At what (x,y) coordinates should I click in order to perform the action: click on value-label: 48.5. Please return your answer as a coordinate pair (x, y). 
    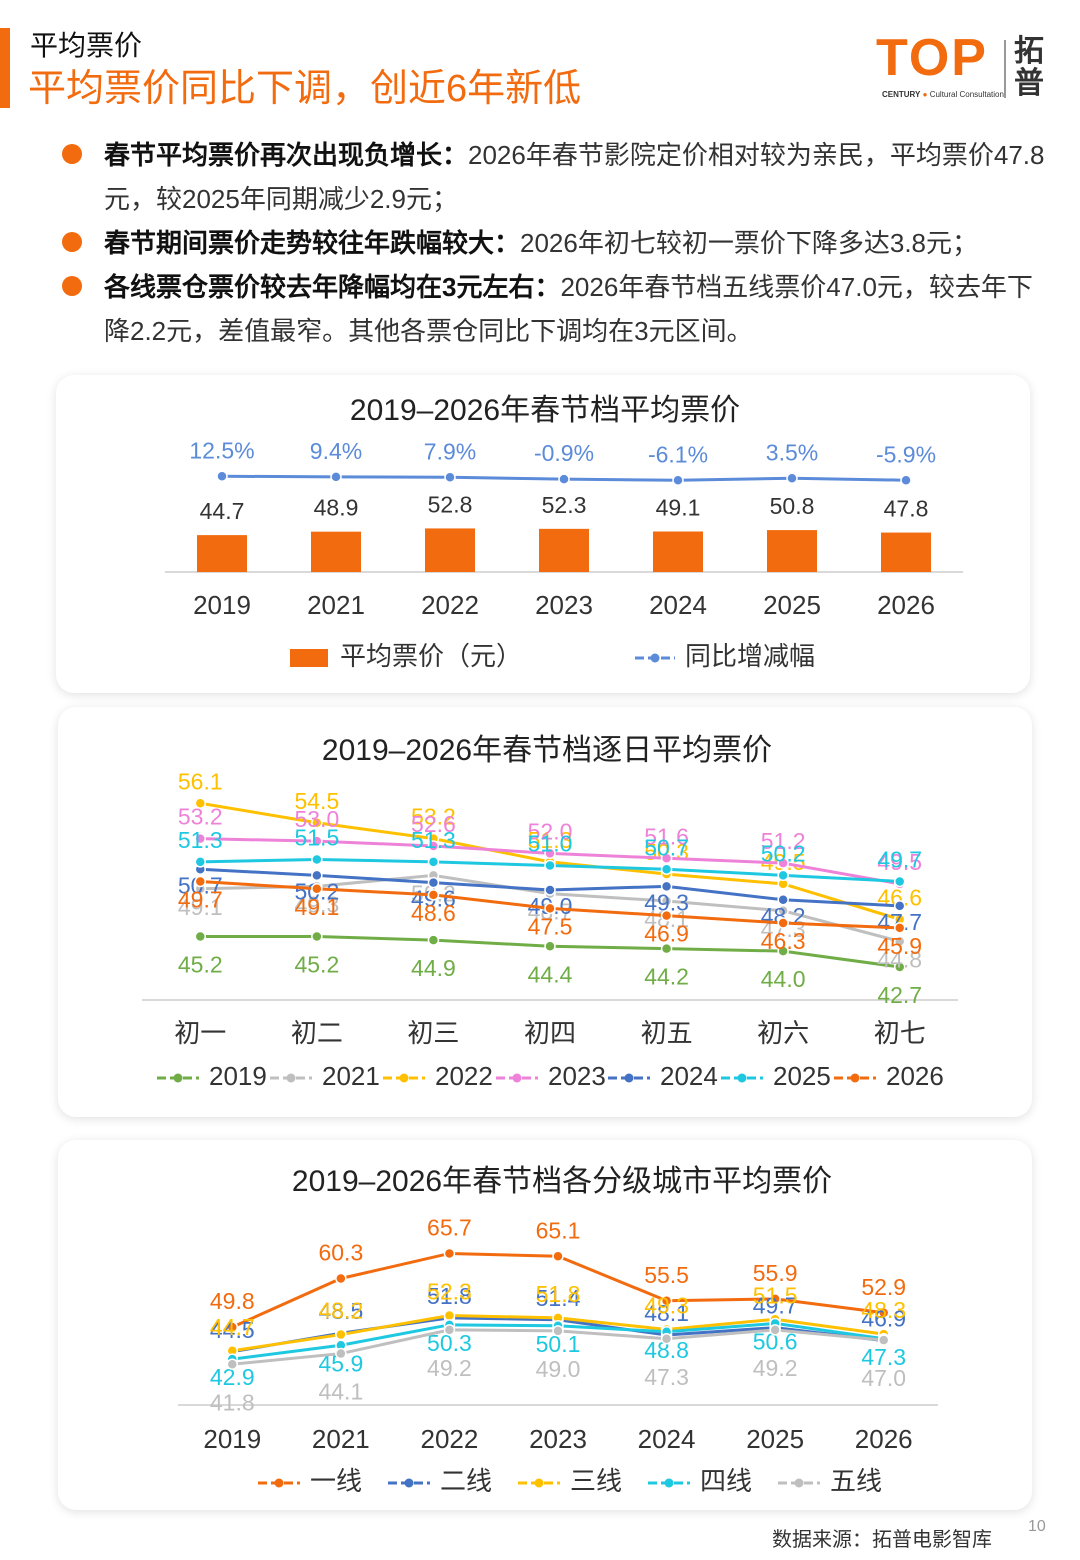
    Looking at the image, I should click on (340, 1311).